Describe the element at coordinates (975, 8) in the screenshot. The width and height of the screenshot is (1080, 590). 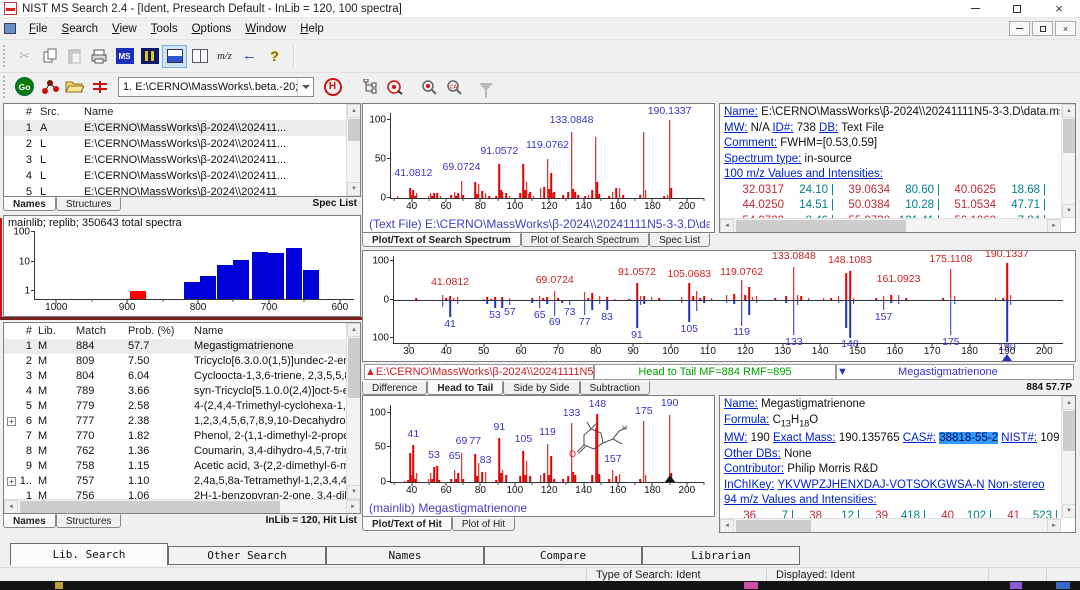
I see `minimize-button` at that location.